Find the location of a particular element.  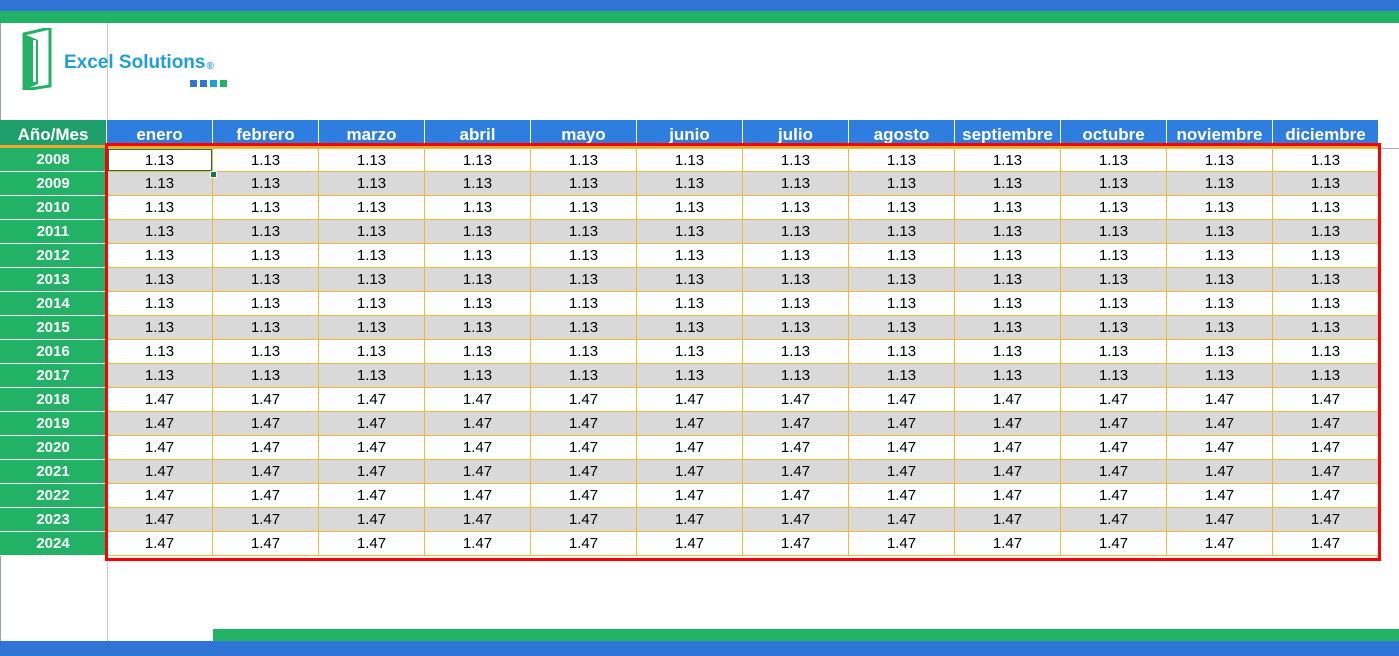

year-cell: 2015 is located at coordinates (53, 328).